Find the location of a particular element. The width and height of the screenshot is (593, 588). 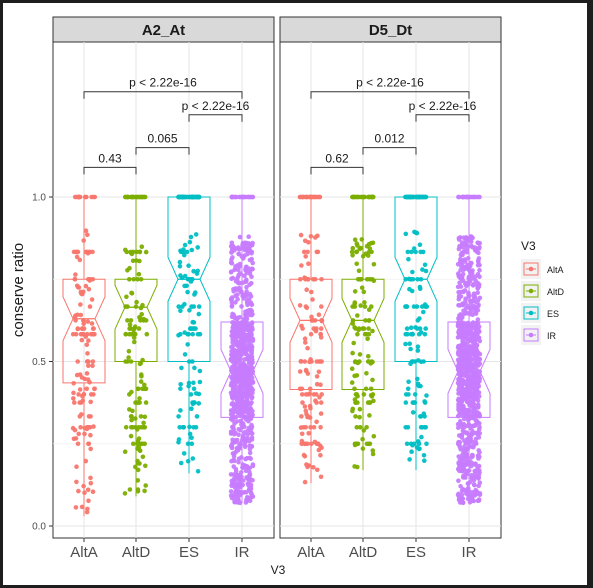

y-axis-title: conserve ratio is located at coordinates (18, 290).